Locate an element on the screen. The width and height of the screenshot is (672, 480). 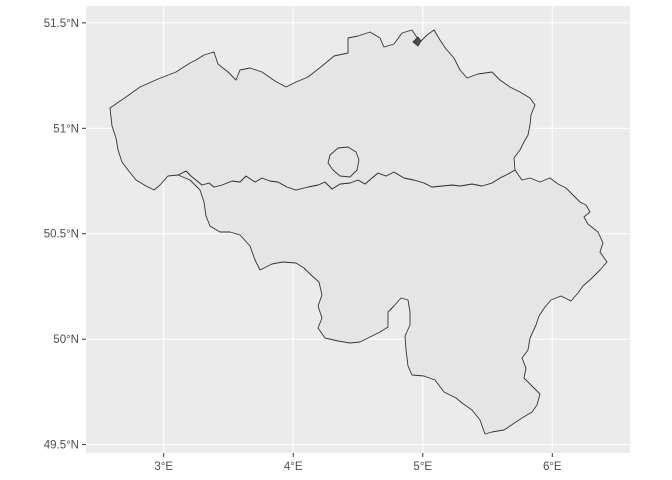
y-tick-label: 50.5°N is located at coordinates (61, 235).